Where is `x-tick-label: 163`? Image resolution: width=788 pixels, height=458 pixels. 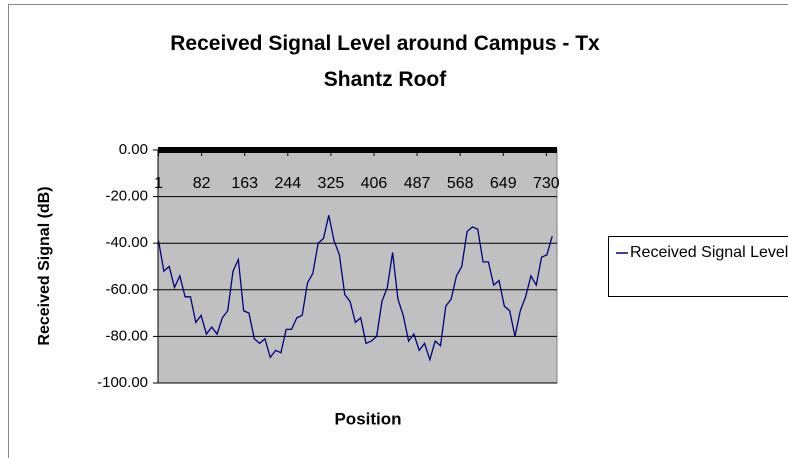
x-tick-label: 163 is located at coordinates (244, 183).